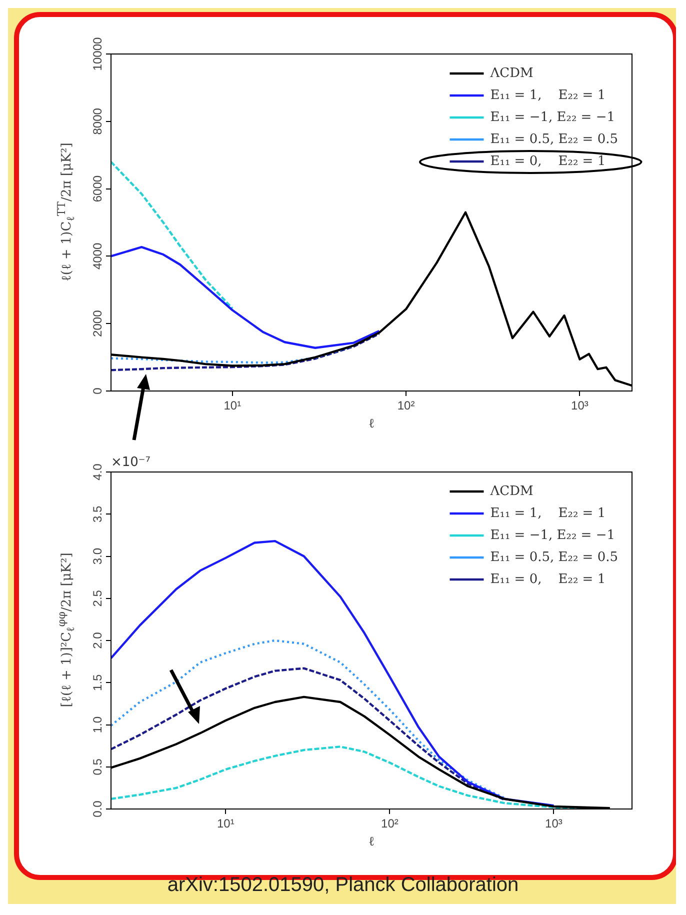 The height and width of the screenshot is (915, 686). Describe the element at coordinates (97, 513) in the screenshot. I see `y-tick-label: 3.5` at that location.